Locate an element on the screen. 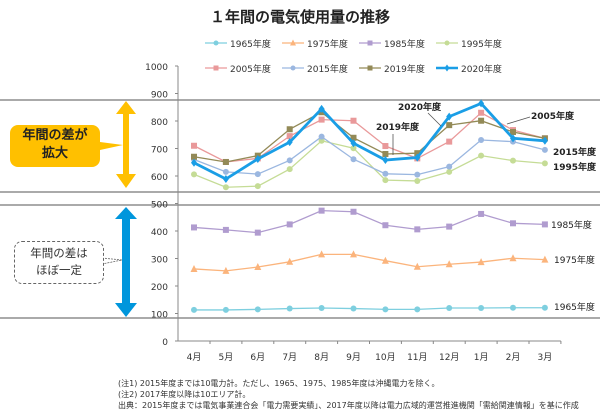  x-tick-label: 12月 is located at coordinates (449, 357).